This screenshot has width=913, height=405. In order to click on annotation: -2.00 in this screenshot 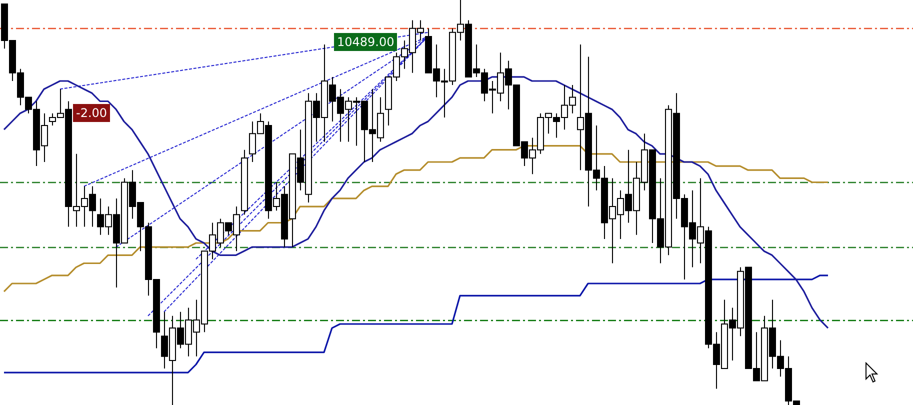, I will do `click(91, 113)`.